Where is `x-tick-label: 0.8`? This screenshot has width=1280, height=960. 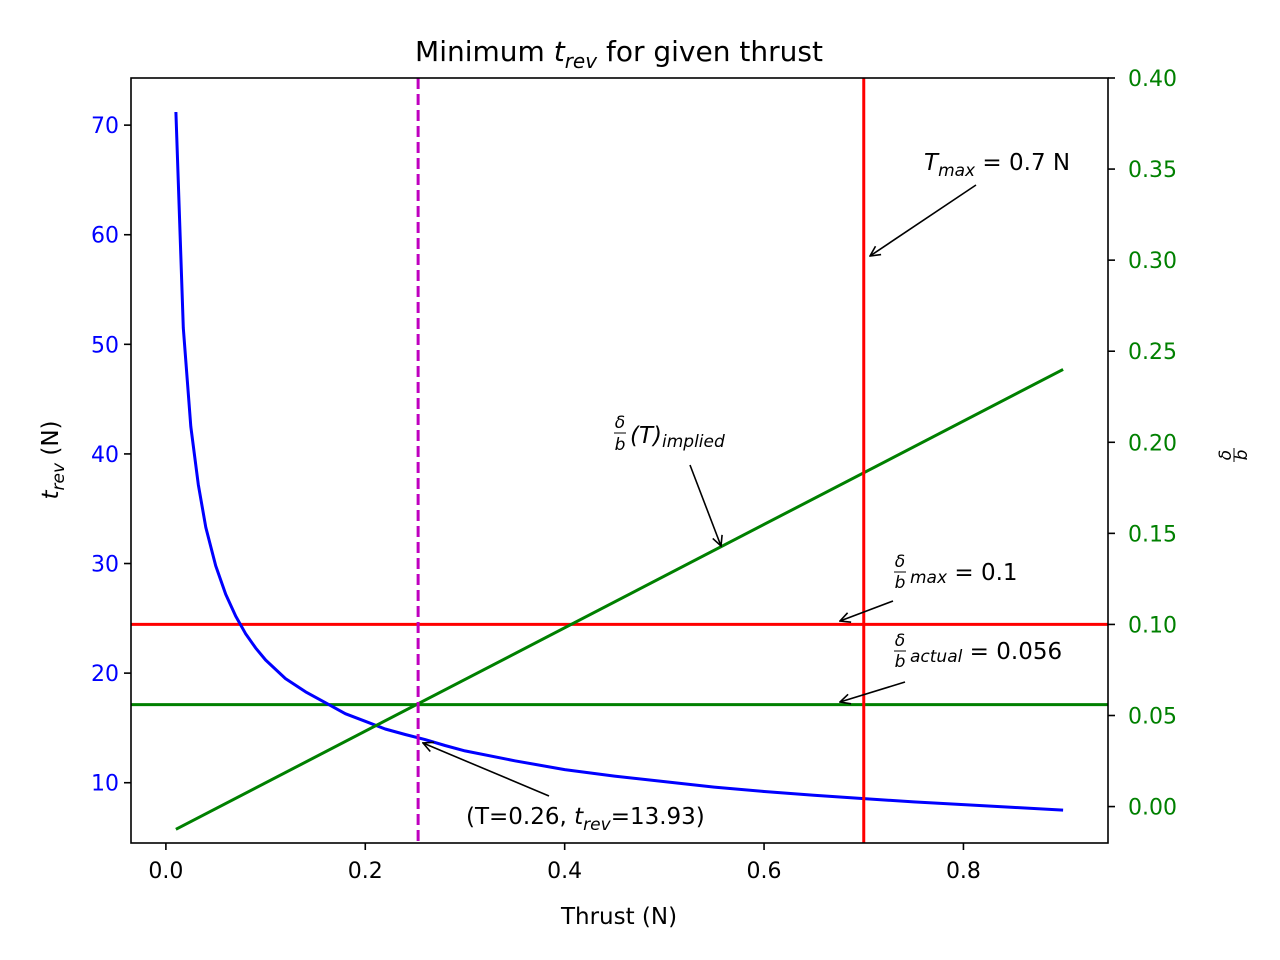
x-tick-label: 0.8 is located at coordinates (963, 871).